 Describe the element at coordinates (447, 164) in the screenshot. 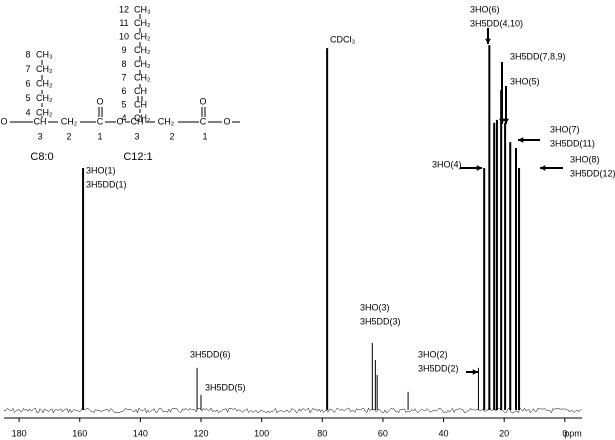

I see `annotation: 3HO(4)` at that location.